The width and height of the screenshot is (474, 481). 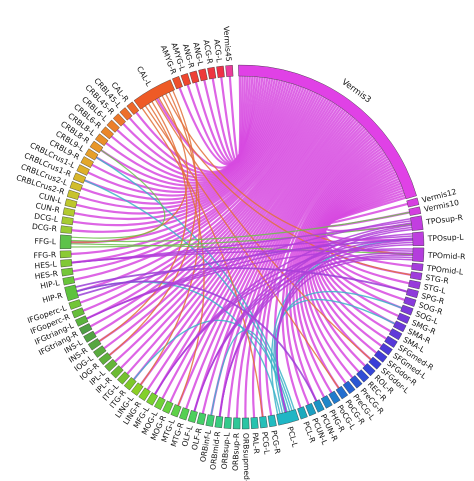 What do you see at coordinates (437, 279) in the screenshot?
I see `label-stg-r: STG-R` at bounding box center [437, 279].